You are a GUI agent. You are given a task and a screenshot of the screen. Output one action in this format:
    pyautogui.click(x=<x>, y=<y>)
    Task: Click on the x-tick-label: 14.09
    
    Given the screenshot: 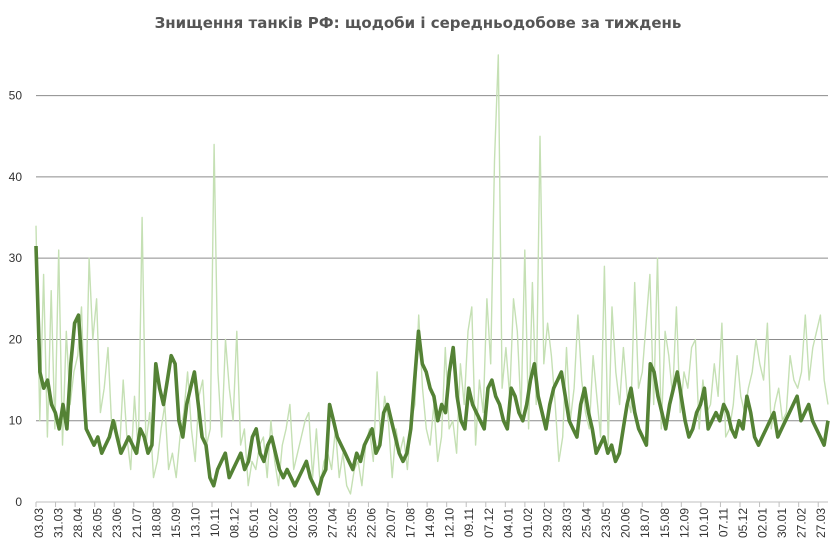 What is the action you would take?
    pyautogui.click(x=430, y=523)
    